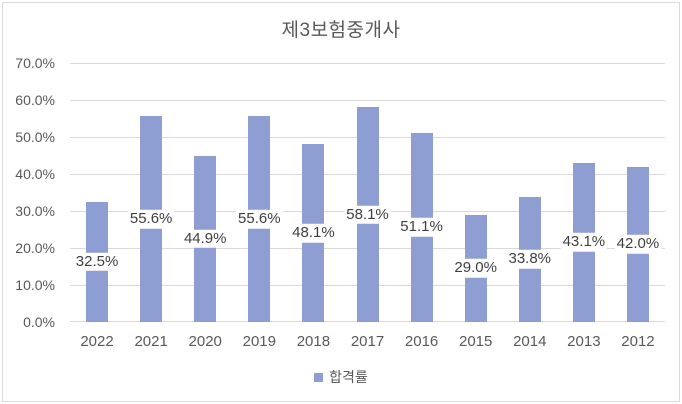  I want to click on x-axis-tick-label: 2012, so click(638, 341).